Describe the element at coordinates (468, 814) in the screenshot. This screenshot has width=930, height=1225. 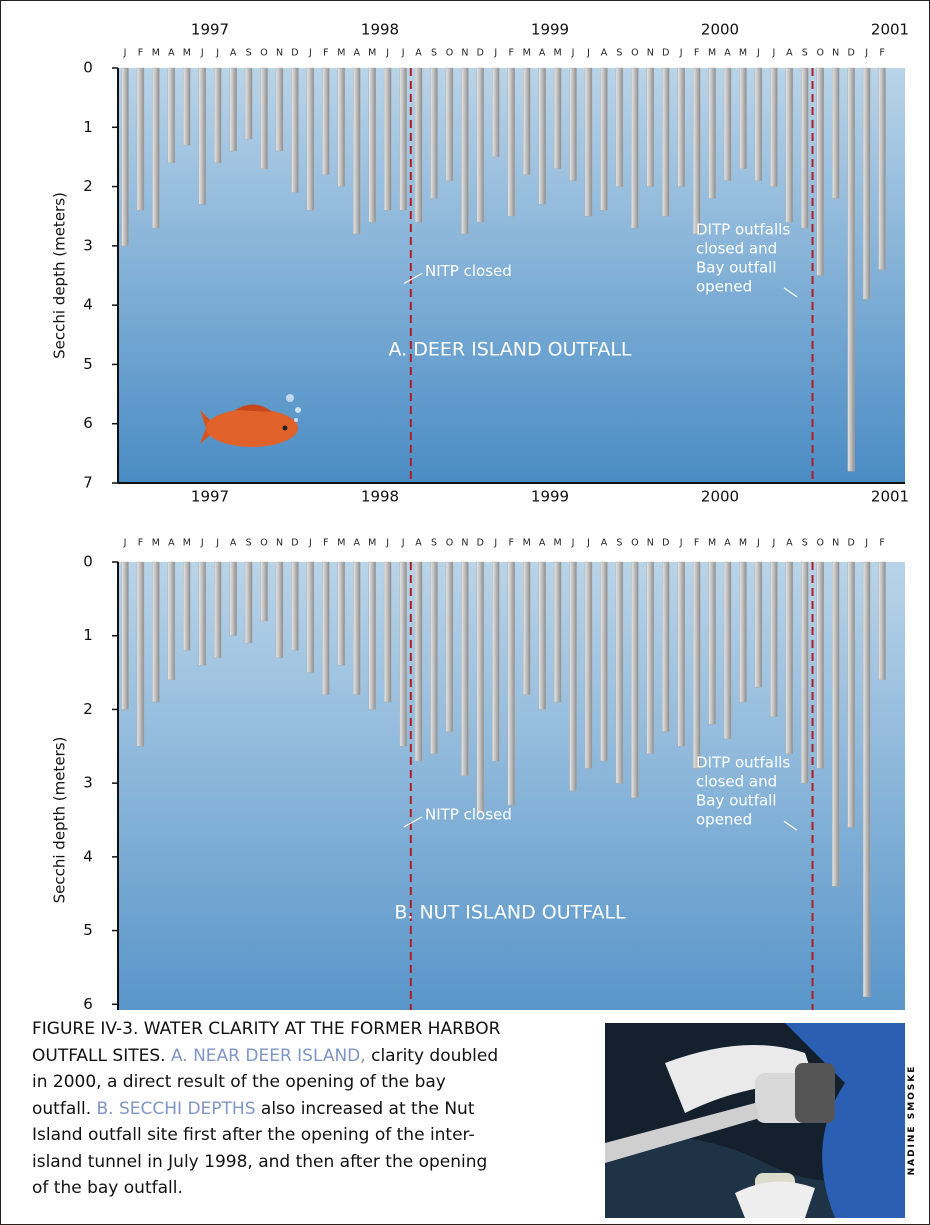
I see `annotation: NITP closed` at that location.